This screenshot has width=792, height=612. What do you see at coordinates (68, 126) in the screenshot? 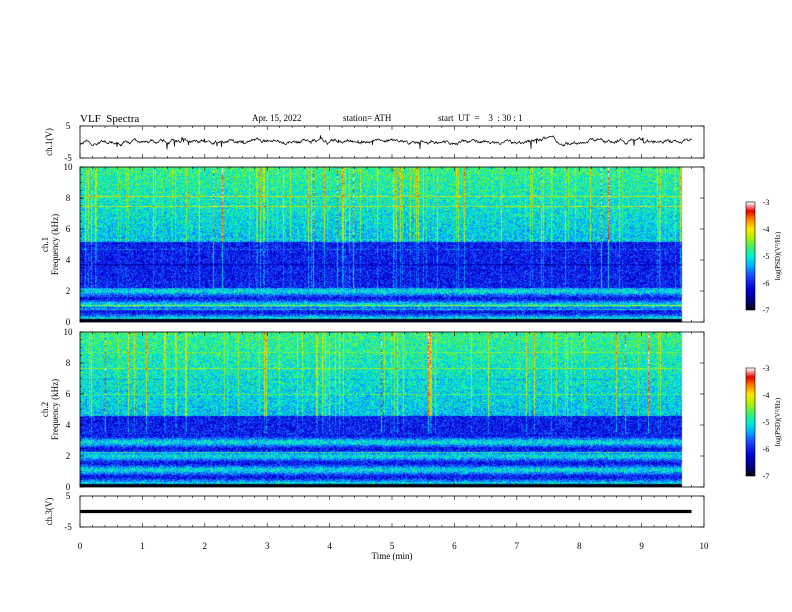
I see `ch1-waveform-ytick-label: 5` at bounding box center [68, 126].